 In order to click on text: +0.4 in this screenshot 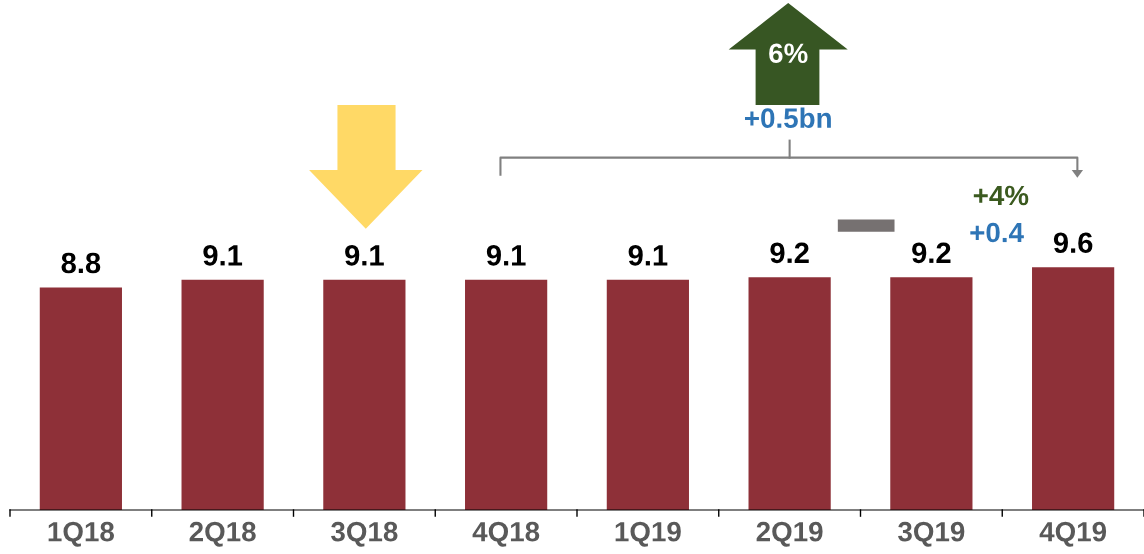, I will do `click(997, 232)`.